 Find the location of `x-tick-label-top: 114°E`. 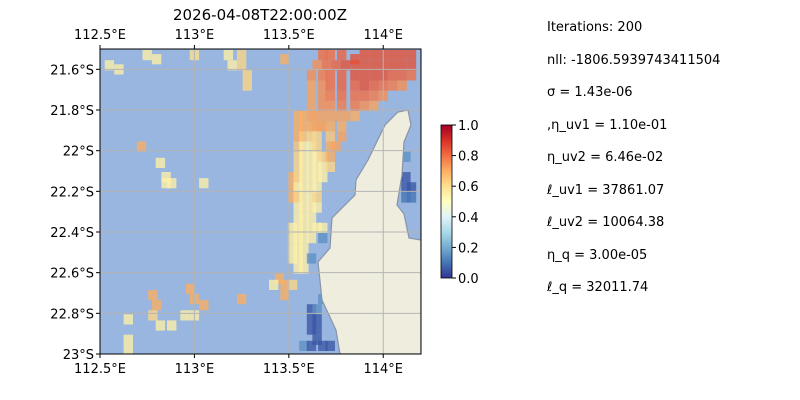

x-tick-label-top: 114°E is located at coordinates (383, 35).